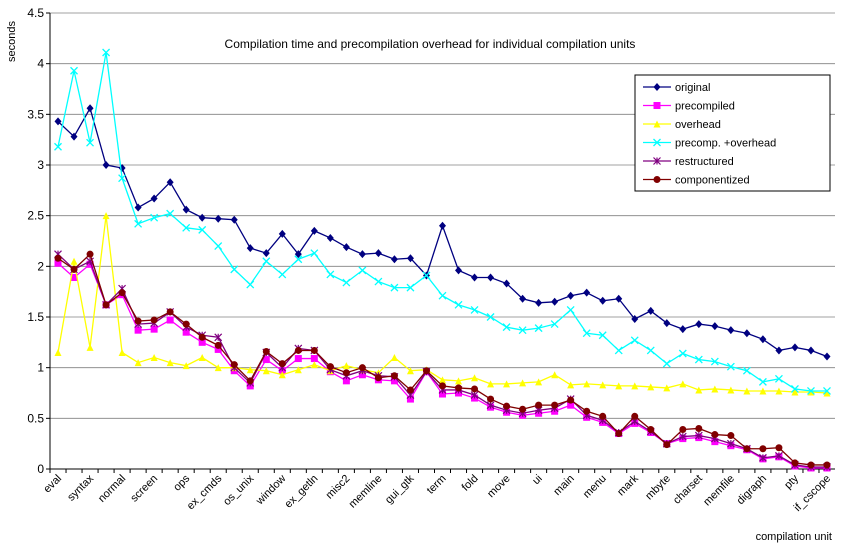 The image size is (852, 550). Describe the element at coordinates (40, 266) in the screenshot. I see `y-tick-label: 2` at that location.